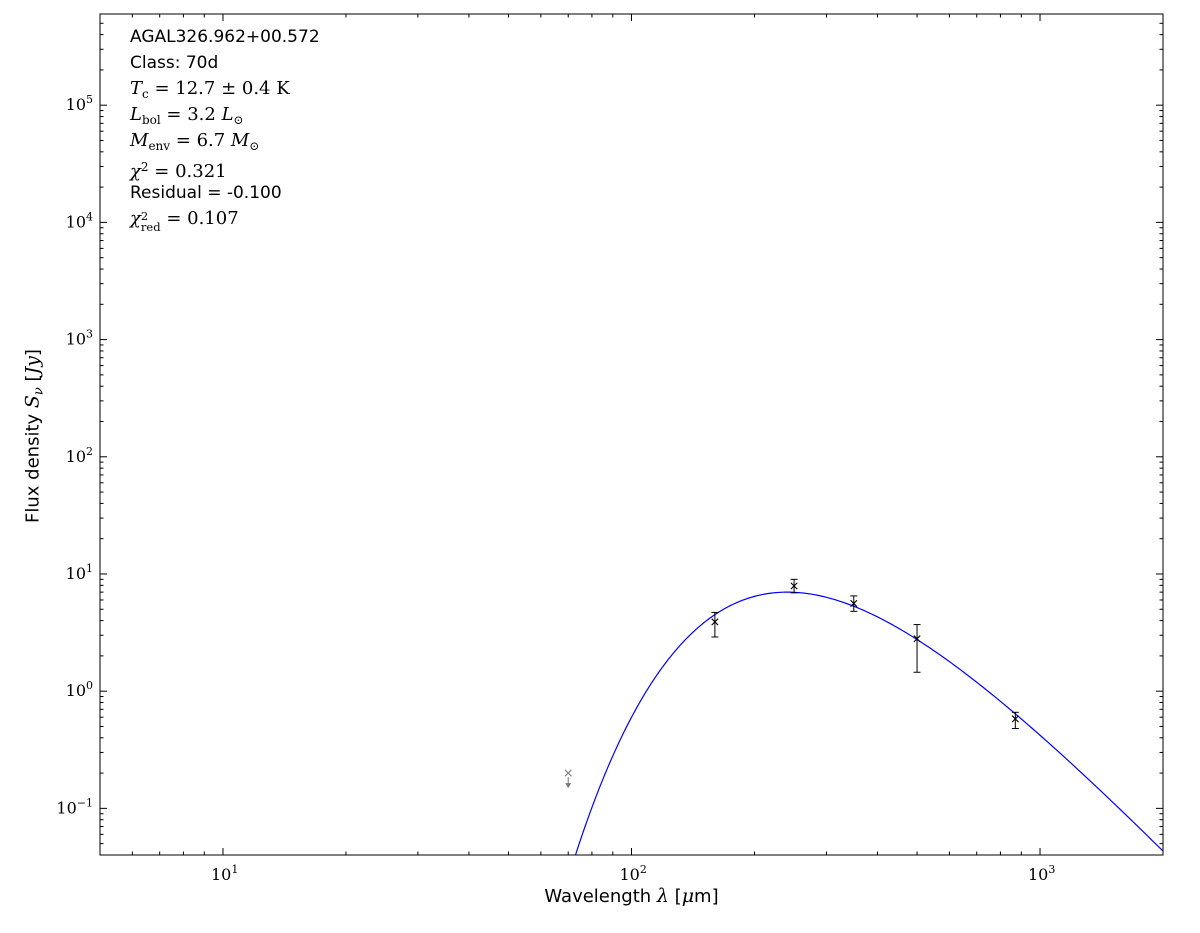  I want to click on y-tick-label: 10⁵, so click(79, 103).